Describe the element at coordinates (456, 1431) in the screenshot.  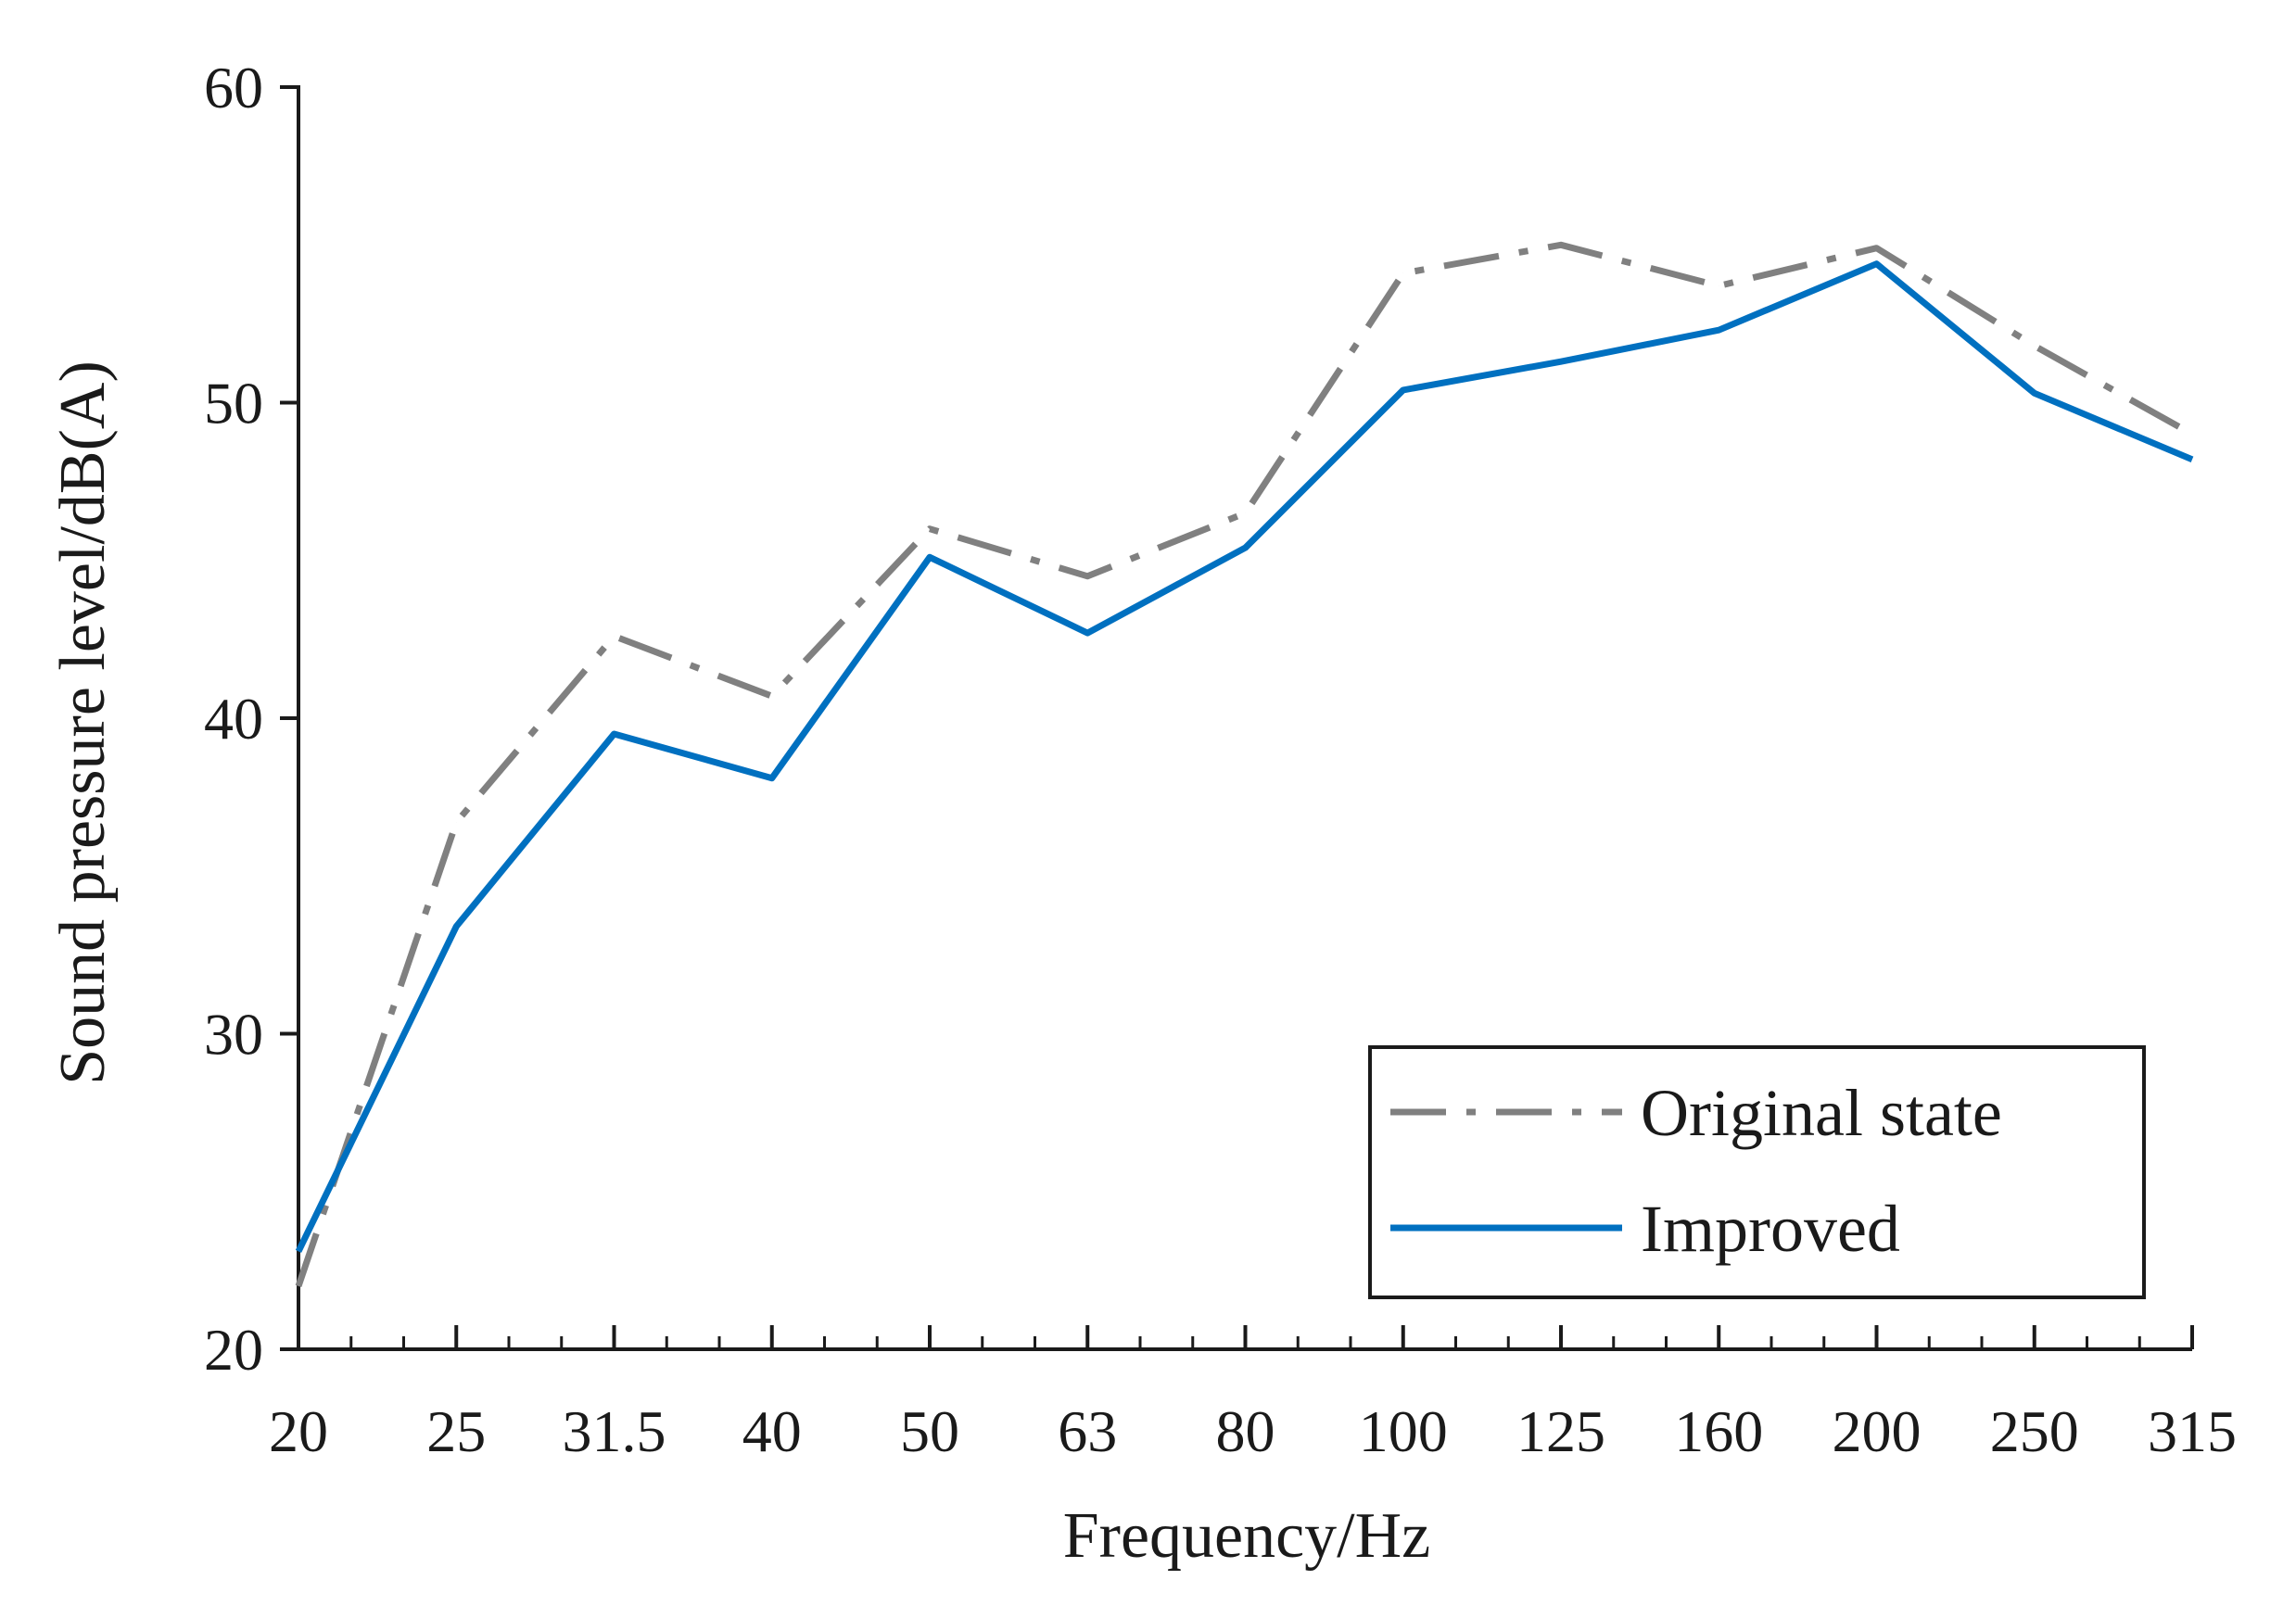
I see `x-tick-label: 25` at that location.